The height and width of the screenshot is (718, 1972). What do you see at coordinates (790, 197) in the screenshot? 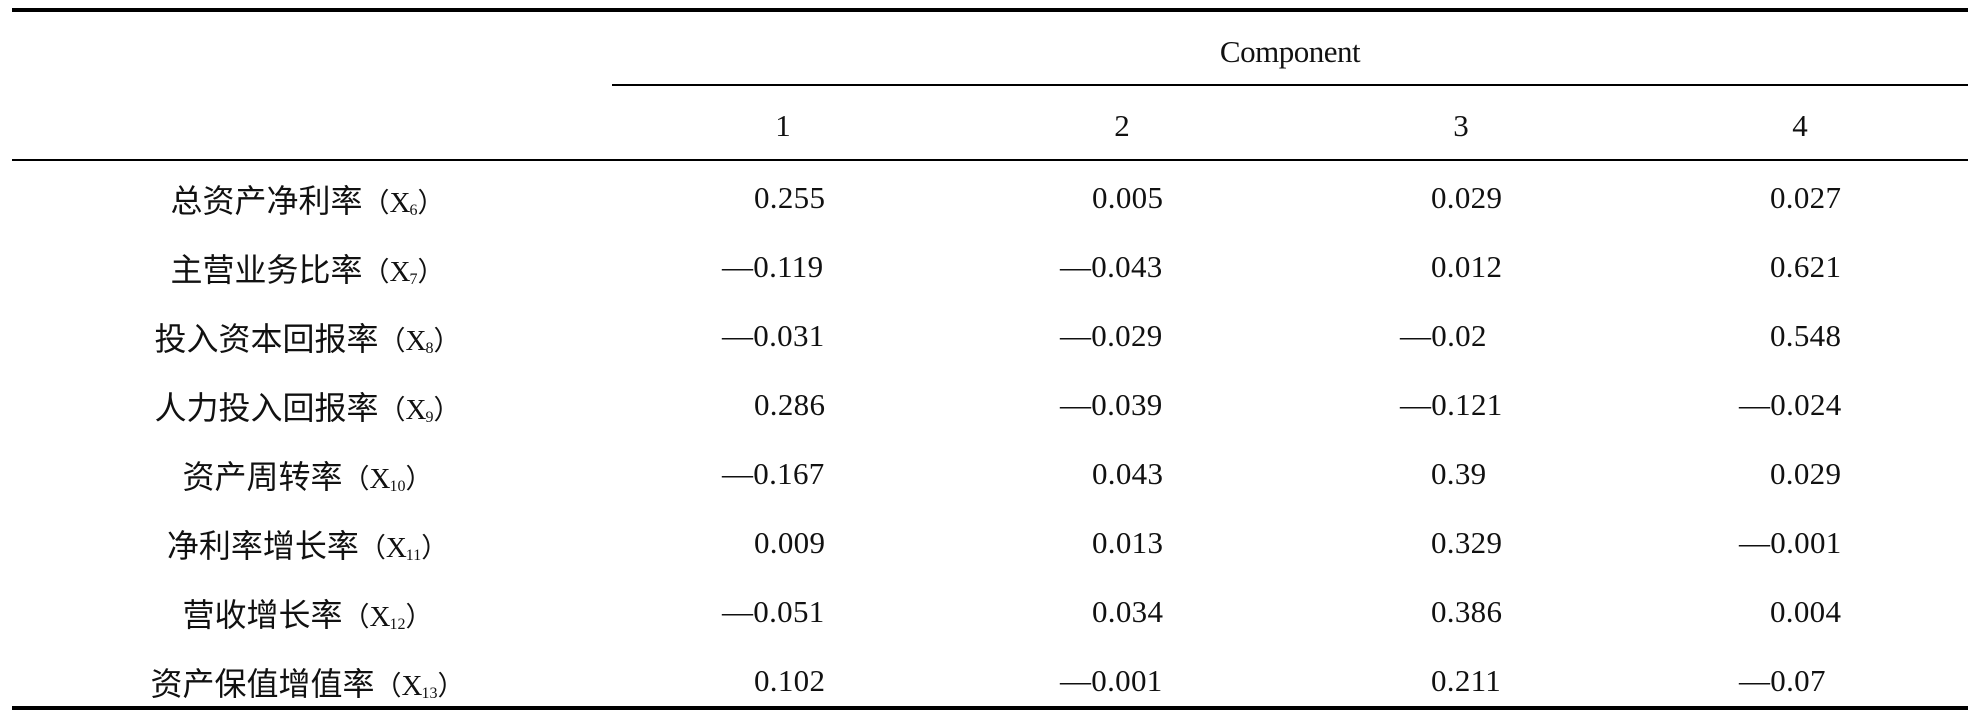
I see `table-cell: 0.255` at bounding box center [790, 197].